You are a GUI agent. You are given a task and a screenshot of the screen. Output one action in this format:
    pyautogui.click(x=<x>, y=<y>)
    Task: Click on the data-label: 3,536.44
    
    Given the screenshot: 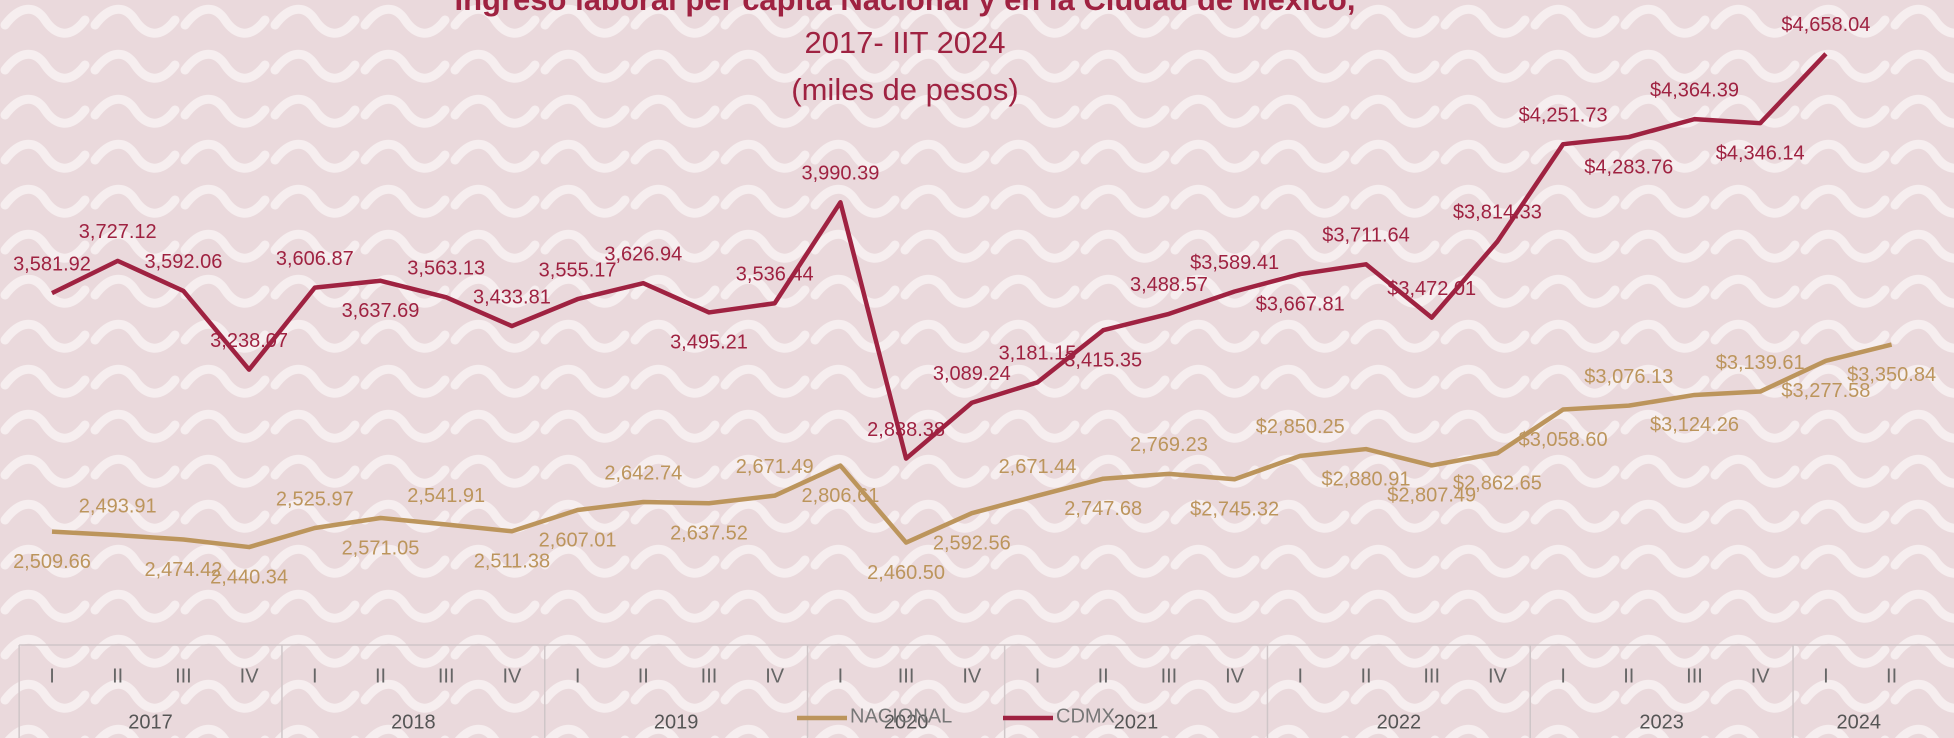 What is the action you would take?
    pyautogui.click(x=775, y=275)
    